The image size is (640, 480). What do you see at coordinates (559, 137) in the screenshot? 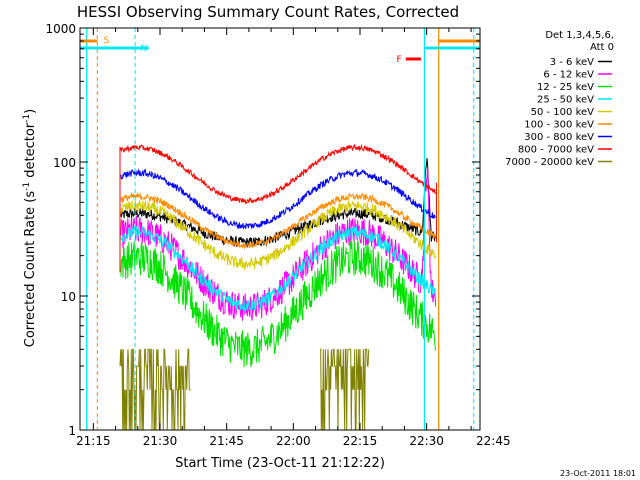
I see `legend-label-6: 300 - 800 keV` at bounding box center [559, 137].